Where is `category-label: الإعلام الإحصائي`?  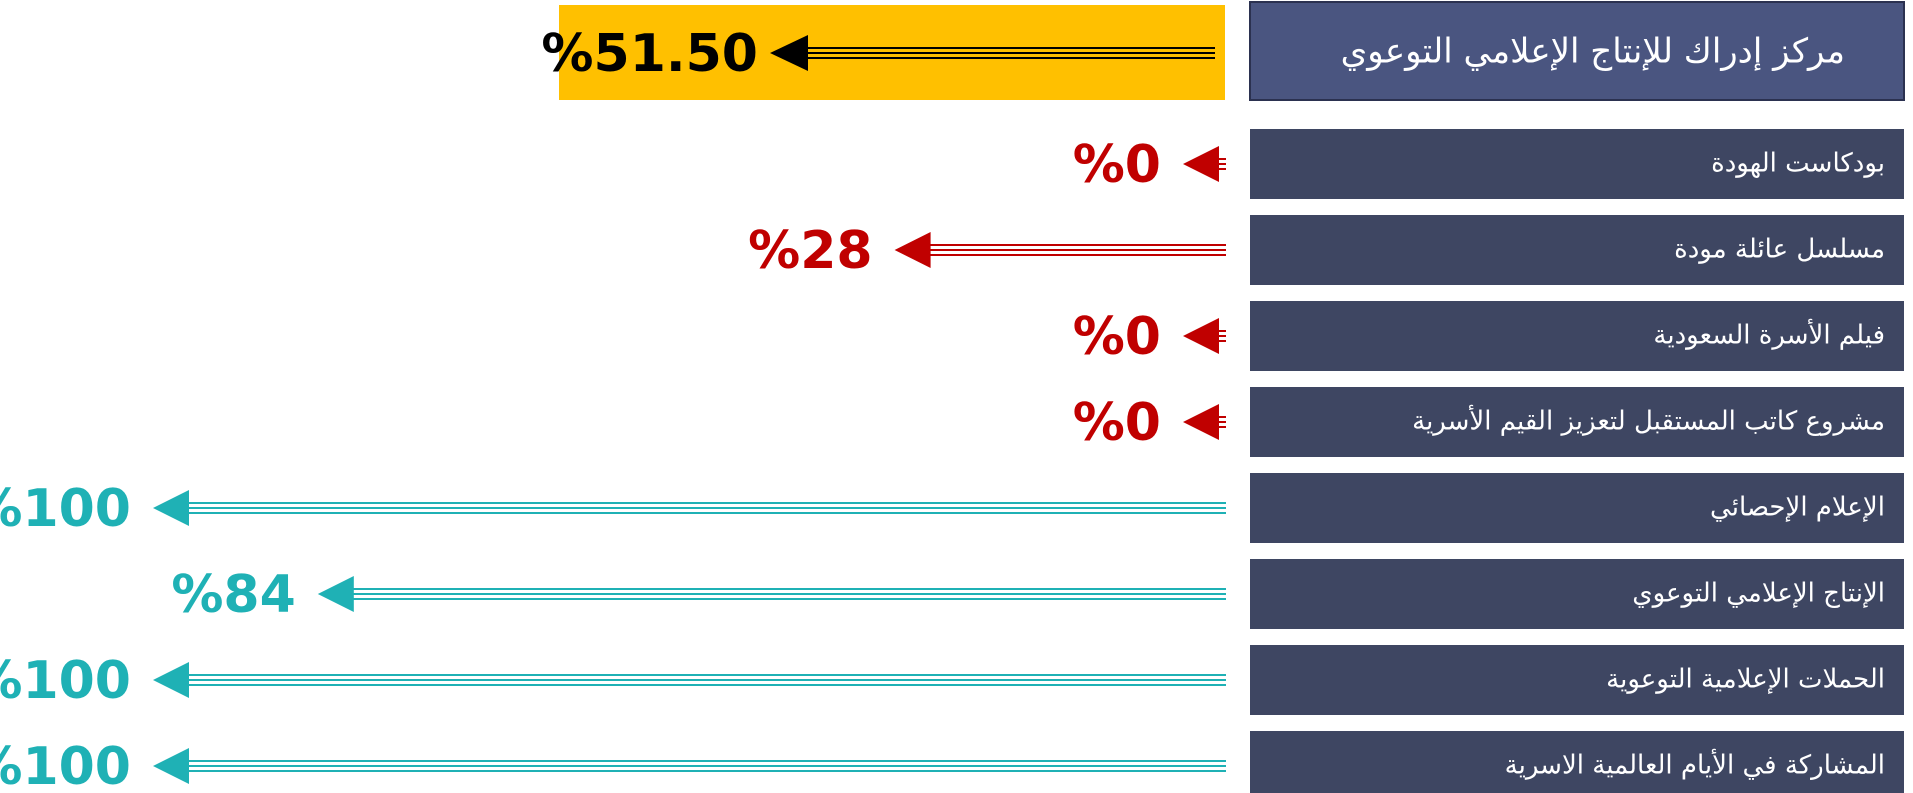 category-label: الإعلام الإحصائي is located at coordinates (1797, 508).